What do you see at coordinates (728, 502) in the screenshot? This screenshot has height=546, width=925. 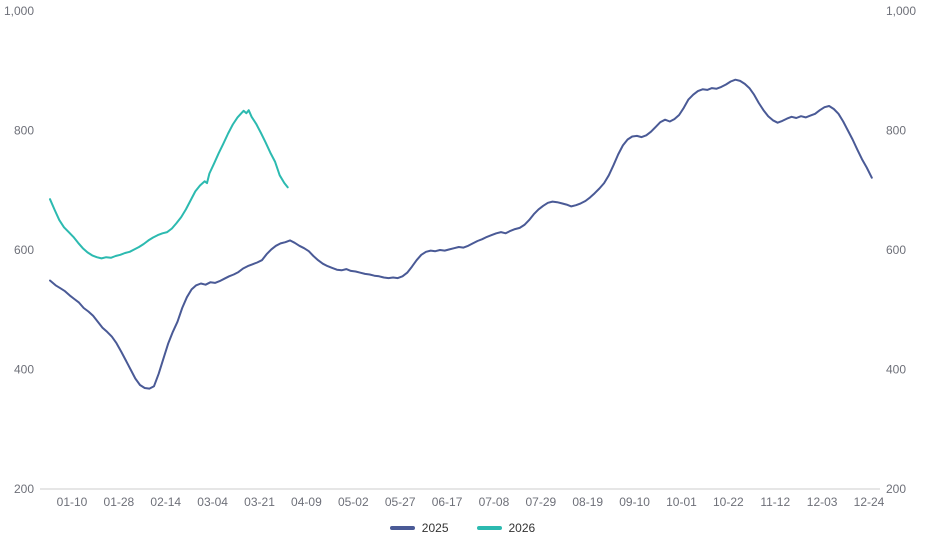 I see `x-axis-tick-label: 10-22` at bounding box center [728, 502].